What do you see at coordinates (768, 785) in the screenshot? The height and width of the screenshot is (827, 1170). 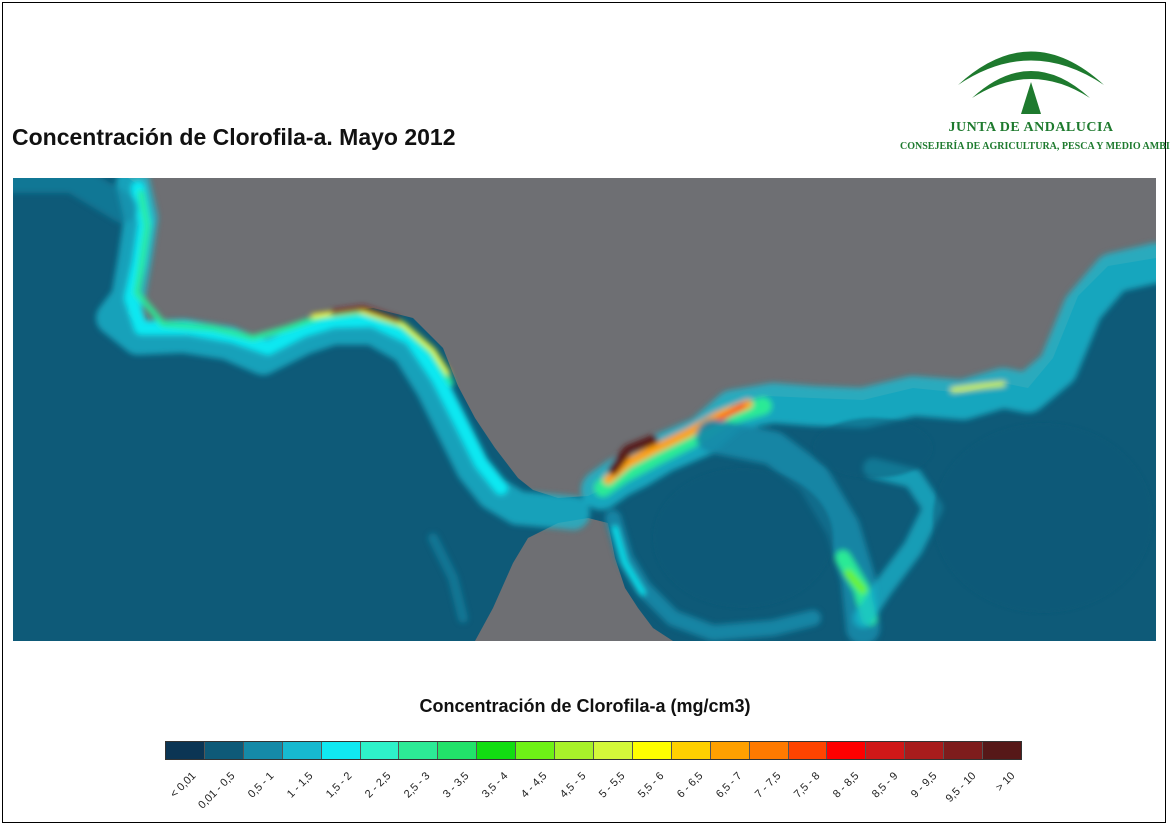 I see `legend-tick-label: 7 - 7,5` at bounding box center [768, 785].